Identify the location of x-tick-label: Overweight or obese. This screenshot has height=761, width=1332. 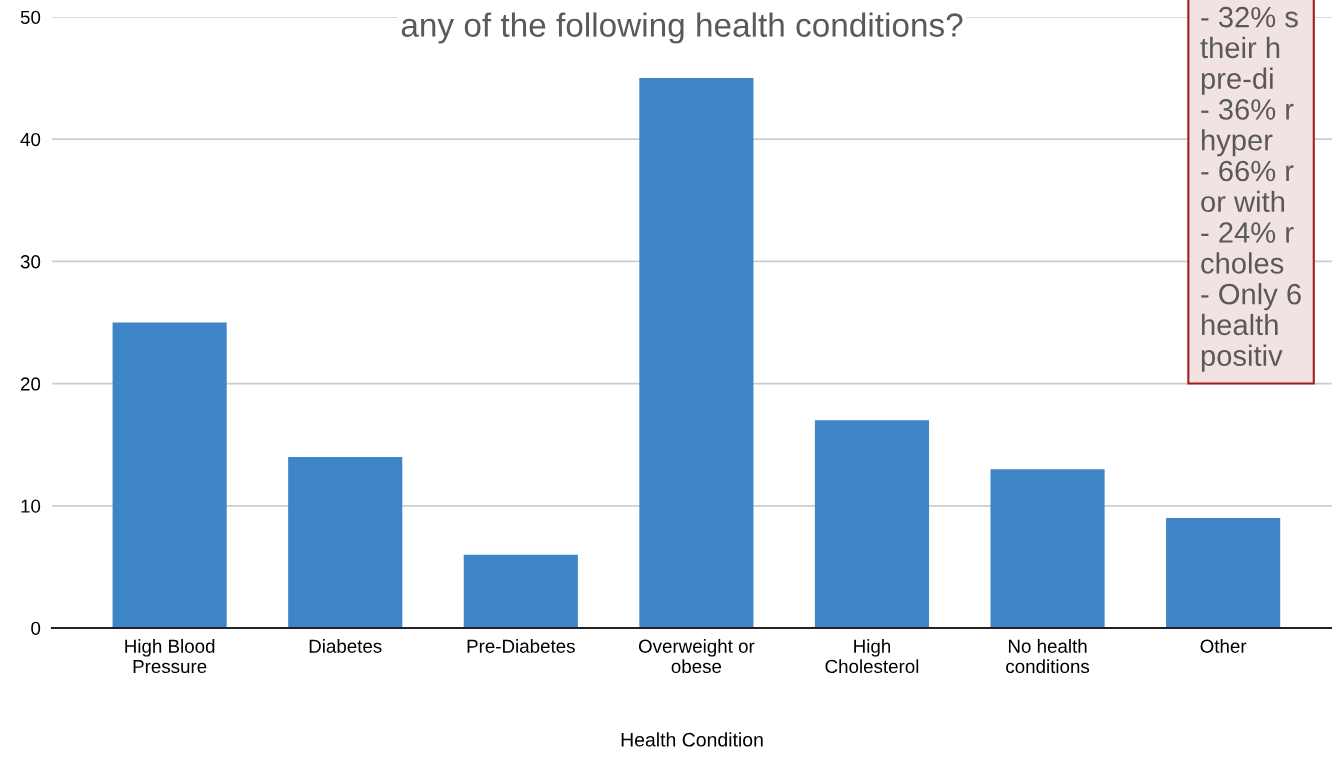
(696, 656).